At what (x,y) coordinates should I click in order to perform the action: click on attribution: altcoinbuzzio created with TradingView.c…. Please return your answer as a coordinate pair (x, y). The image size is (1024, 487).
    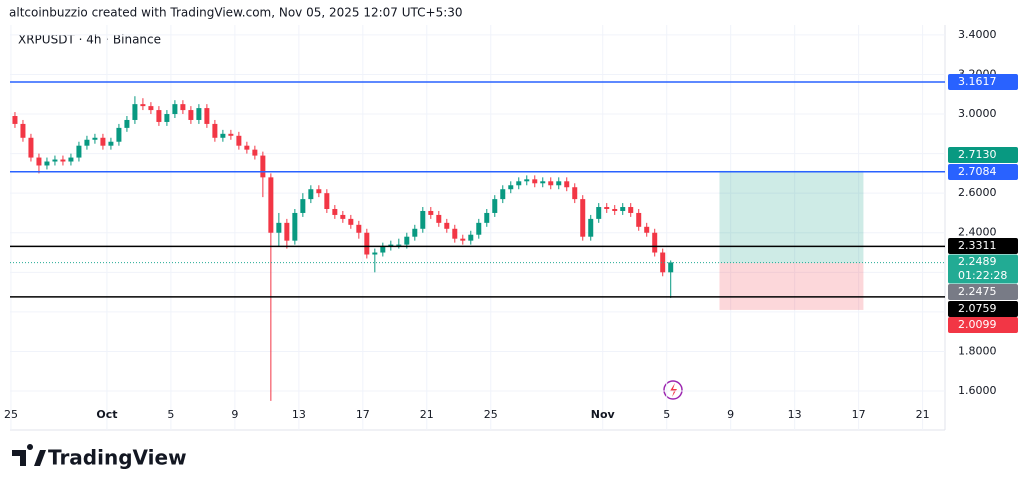
    Looking at the image, I should click on (236, 13).